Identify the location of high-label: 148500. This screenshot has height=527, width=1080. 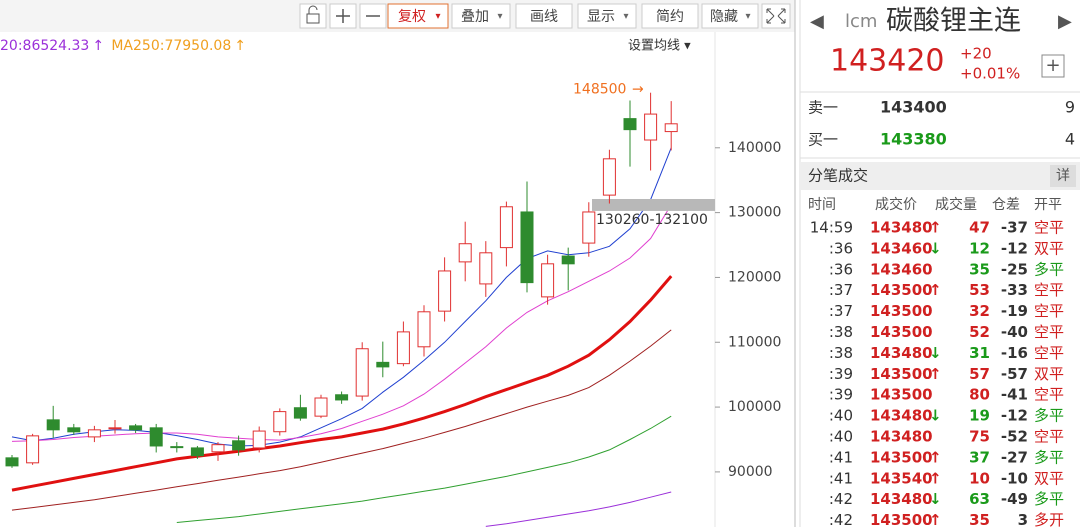
(599, 90).